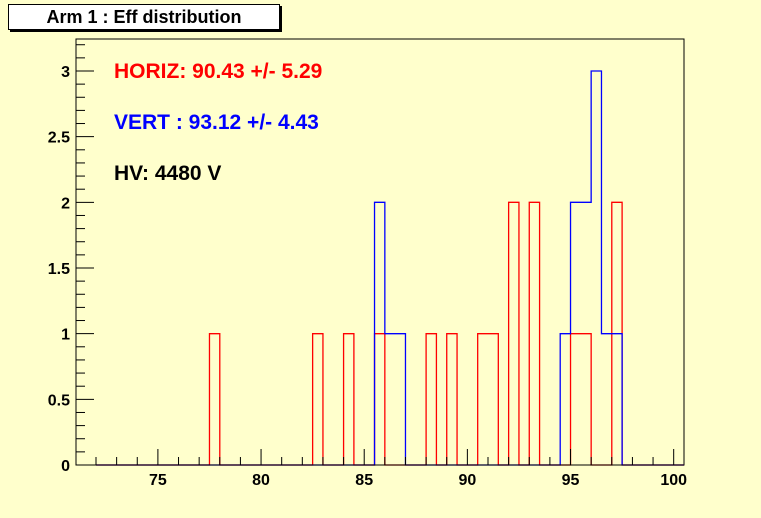  Describe the element at coordinates (216, 122) in the screenshot. I see `annotation-vert: VERT : 93.12 +/- 4.43` at that location.